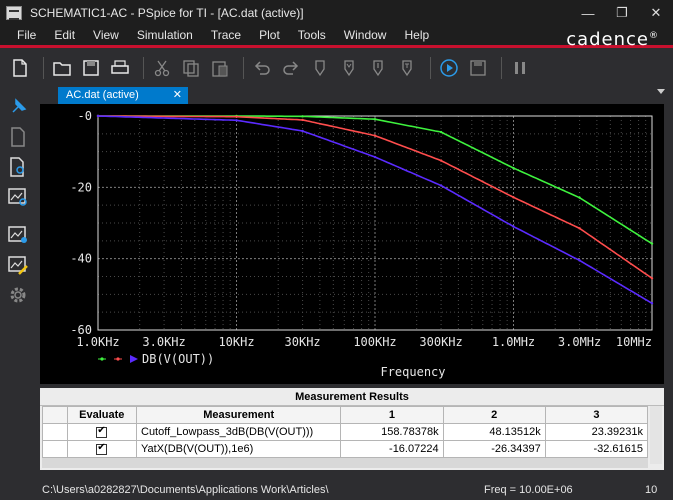  I want to click on x-tick-label: 1.0MHz, so click(513, 342).